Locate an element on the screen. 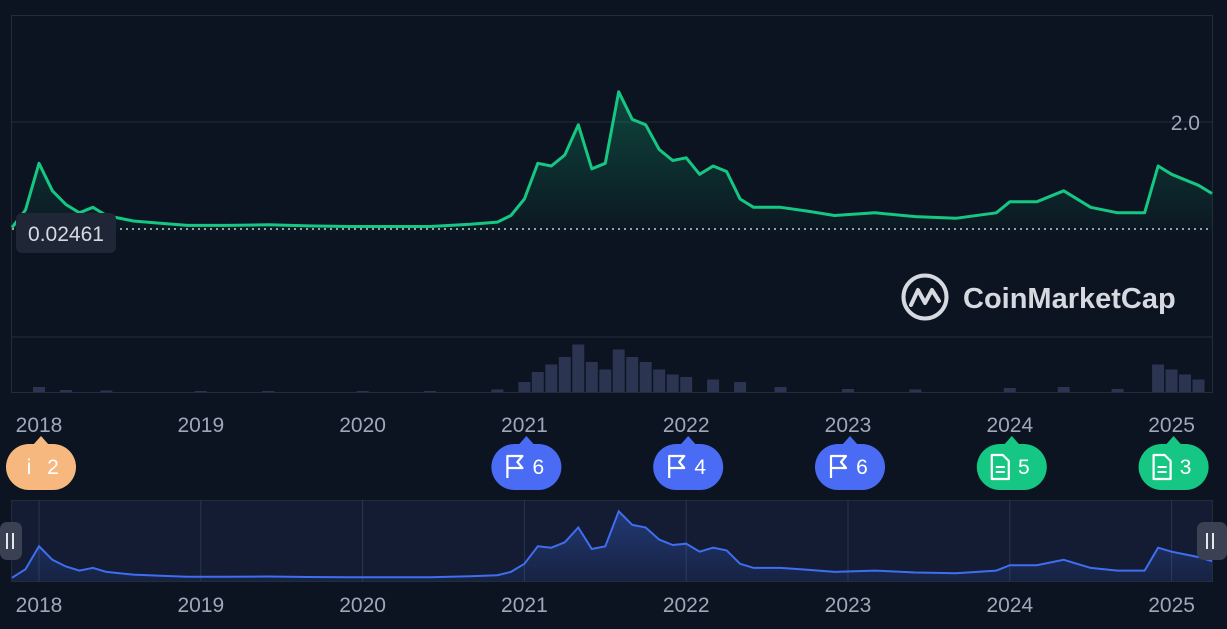 The height and width of the screenshot is (629, 1227). current-price-label-bg is located at coordinates (66, 233).